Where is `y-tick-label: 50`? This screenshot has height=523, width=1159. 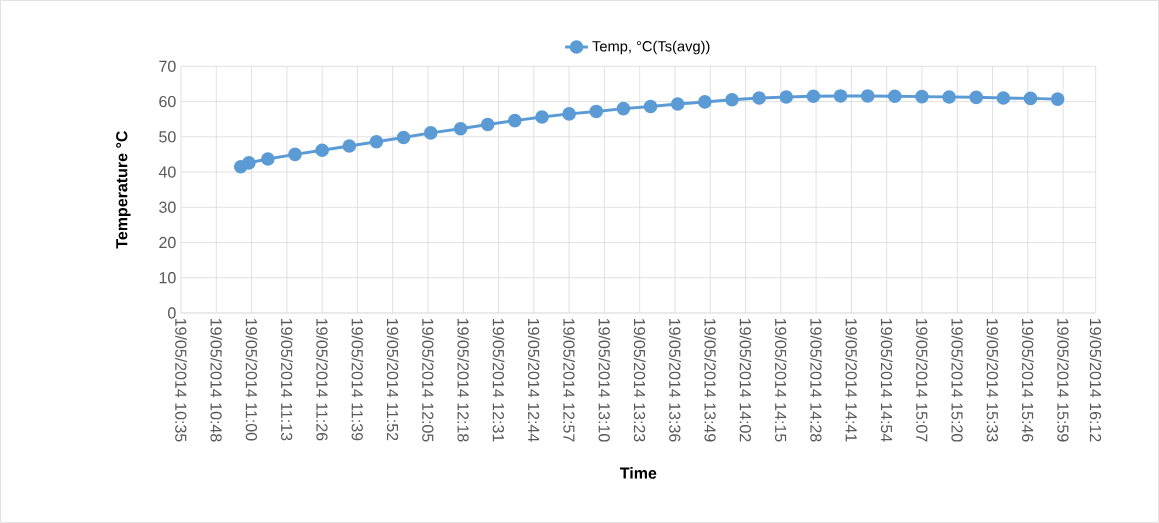
y-tick-label: 50 is located at coordinates (167, 137).